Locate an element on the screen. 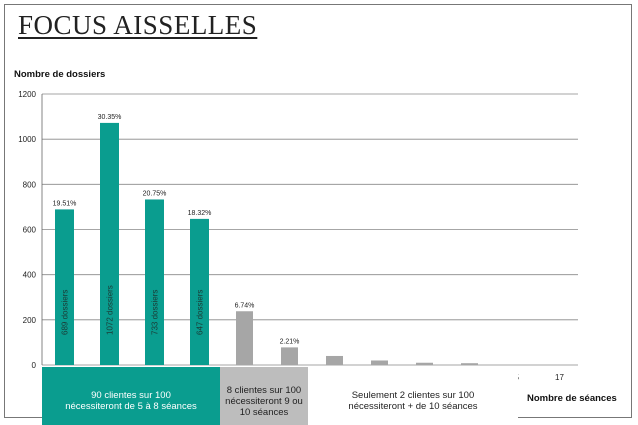 This screenshot has width=638, height=425. y-tick-label: 1200 is located at coordinates (27, 94).